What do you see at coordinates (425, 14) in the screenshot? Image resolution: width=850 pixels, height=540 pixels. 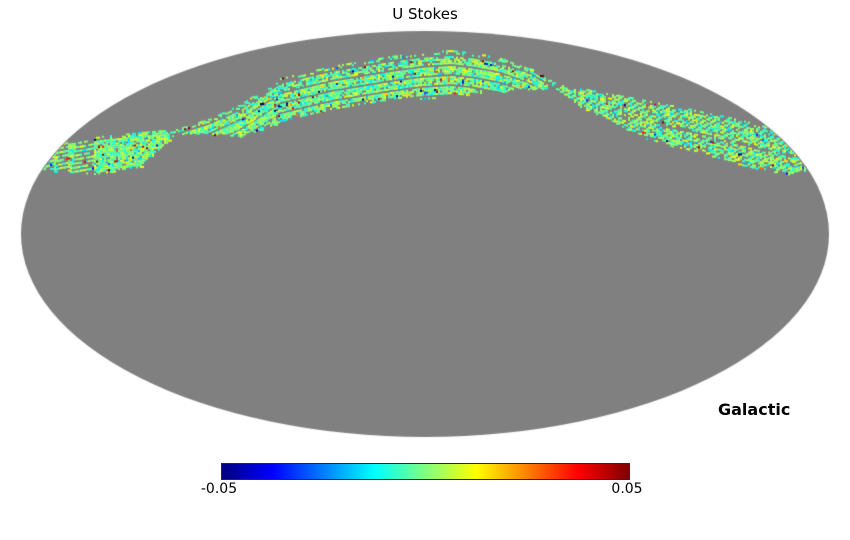 I see `plot-title: U Stokes` at bounding box center [425, 14].